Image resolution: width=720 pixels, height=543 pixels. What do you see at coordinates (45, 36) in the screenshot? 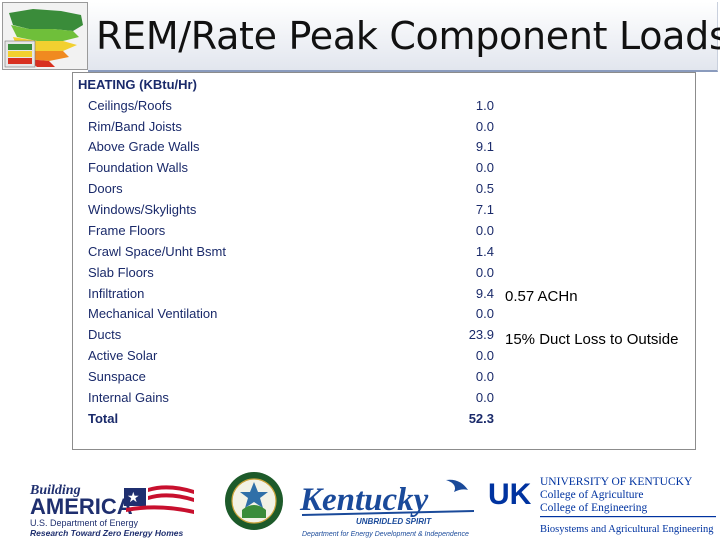
I see `climate-map-logo` at bounding box center [45, 36].